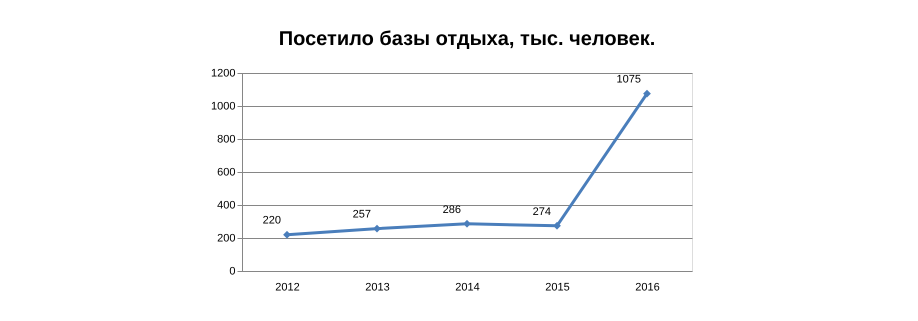 The height and width of the screenshot is (321, 918). What do you see at coordinates (361, 214) in the screenshot?
I see `data-label: 257` at bounding box center [361, 214].